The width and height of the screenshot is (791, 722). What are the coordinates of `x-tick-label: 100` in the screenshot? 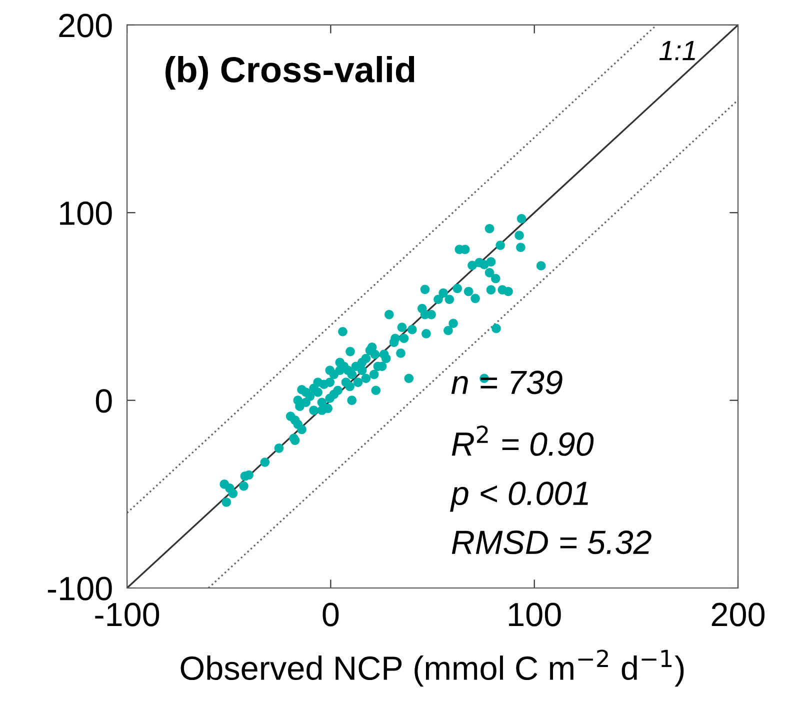 It's located at (535, 614).